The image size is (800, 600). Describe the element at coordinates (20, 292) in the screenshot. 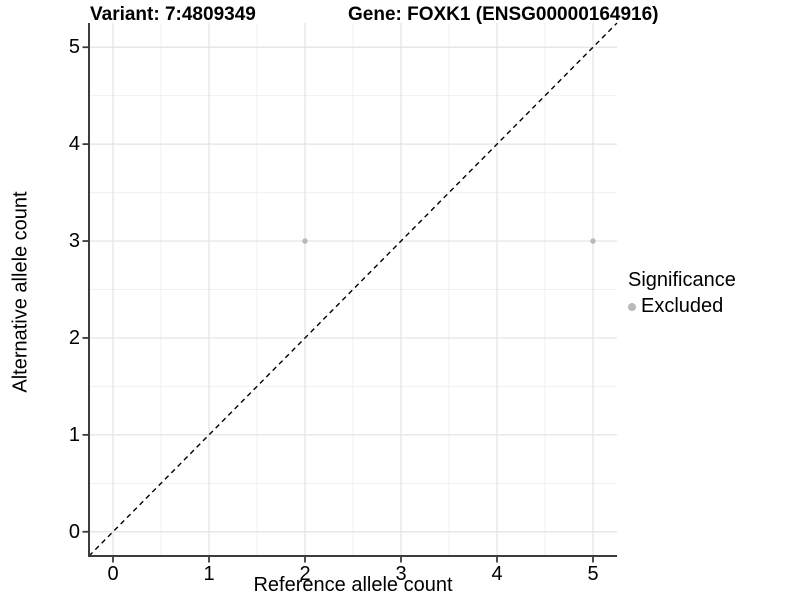

I see `y-axis-title: Alternative allele count` at that location.